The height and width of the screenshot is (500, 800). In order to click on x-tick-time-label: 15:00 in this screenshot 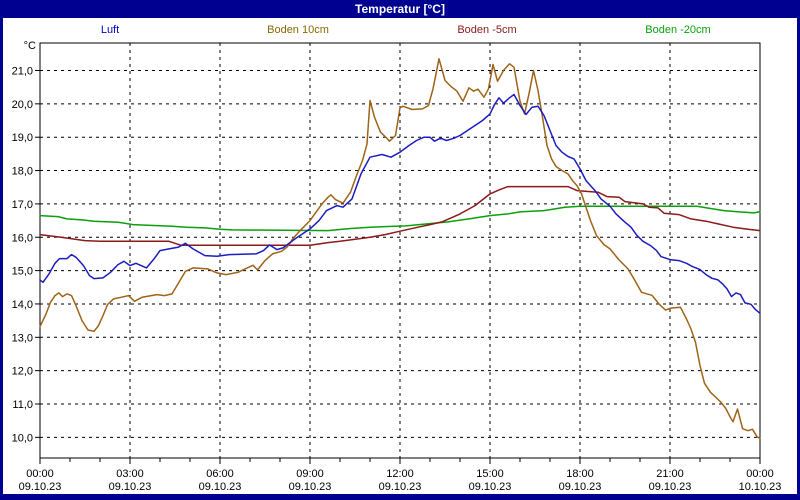, I will do `click(490, 474)`.